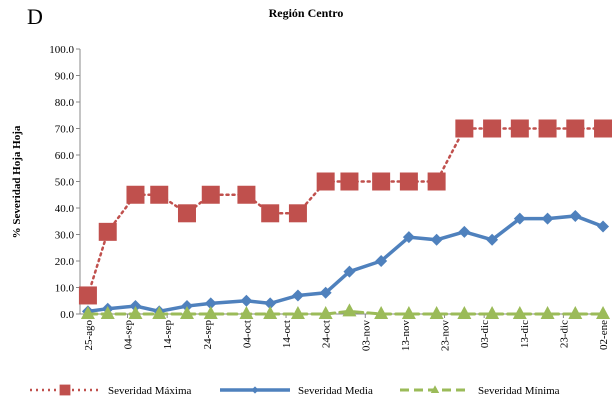  I want to click on x-tick-label: 14-sep, so click(168, 335).